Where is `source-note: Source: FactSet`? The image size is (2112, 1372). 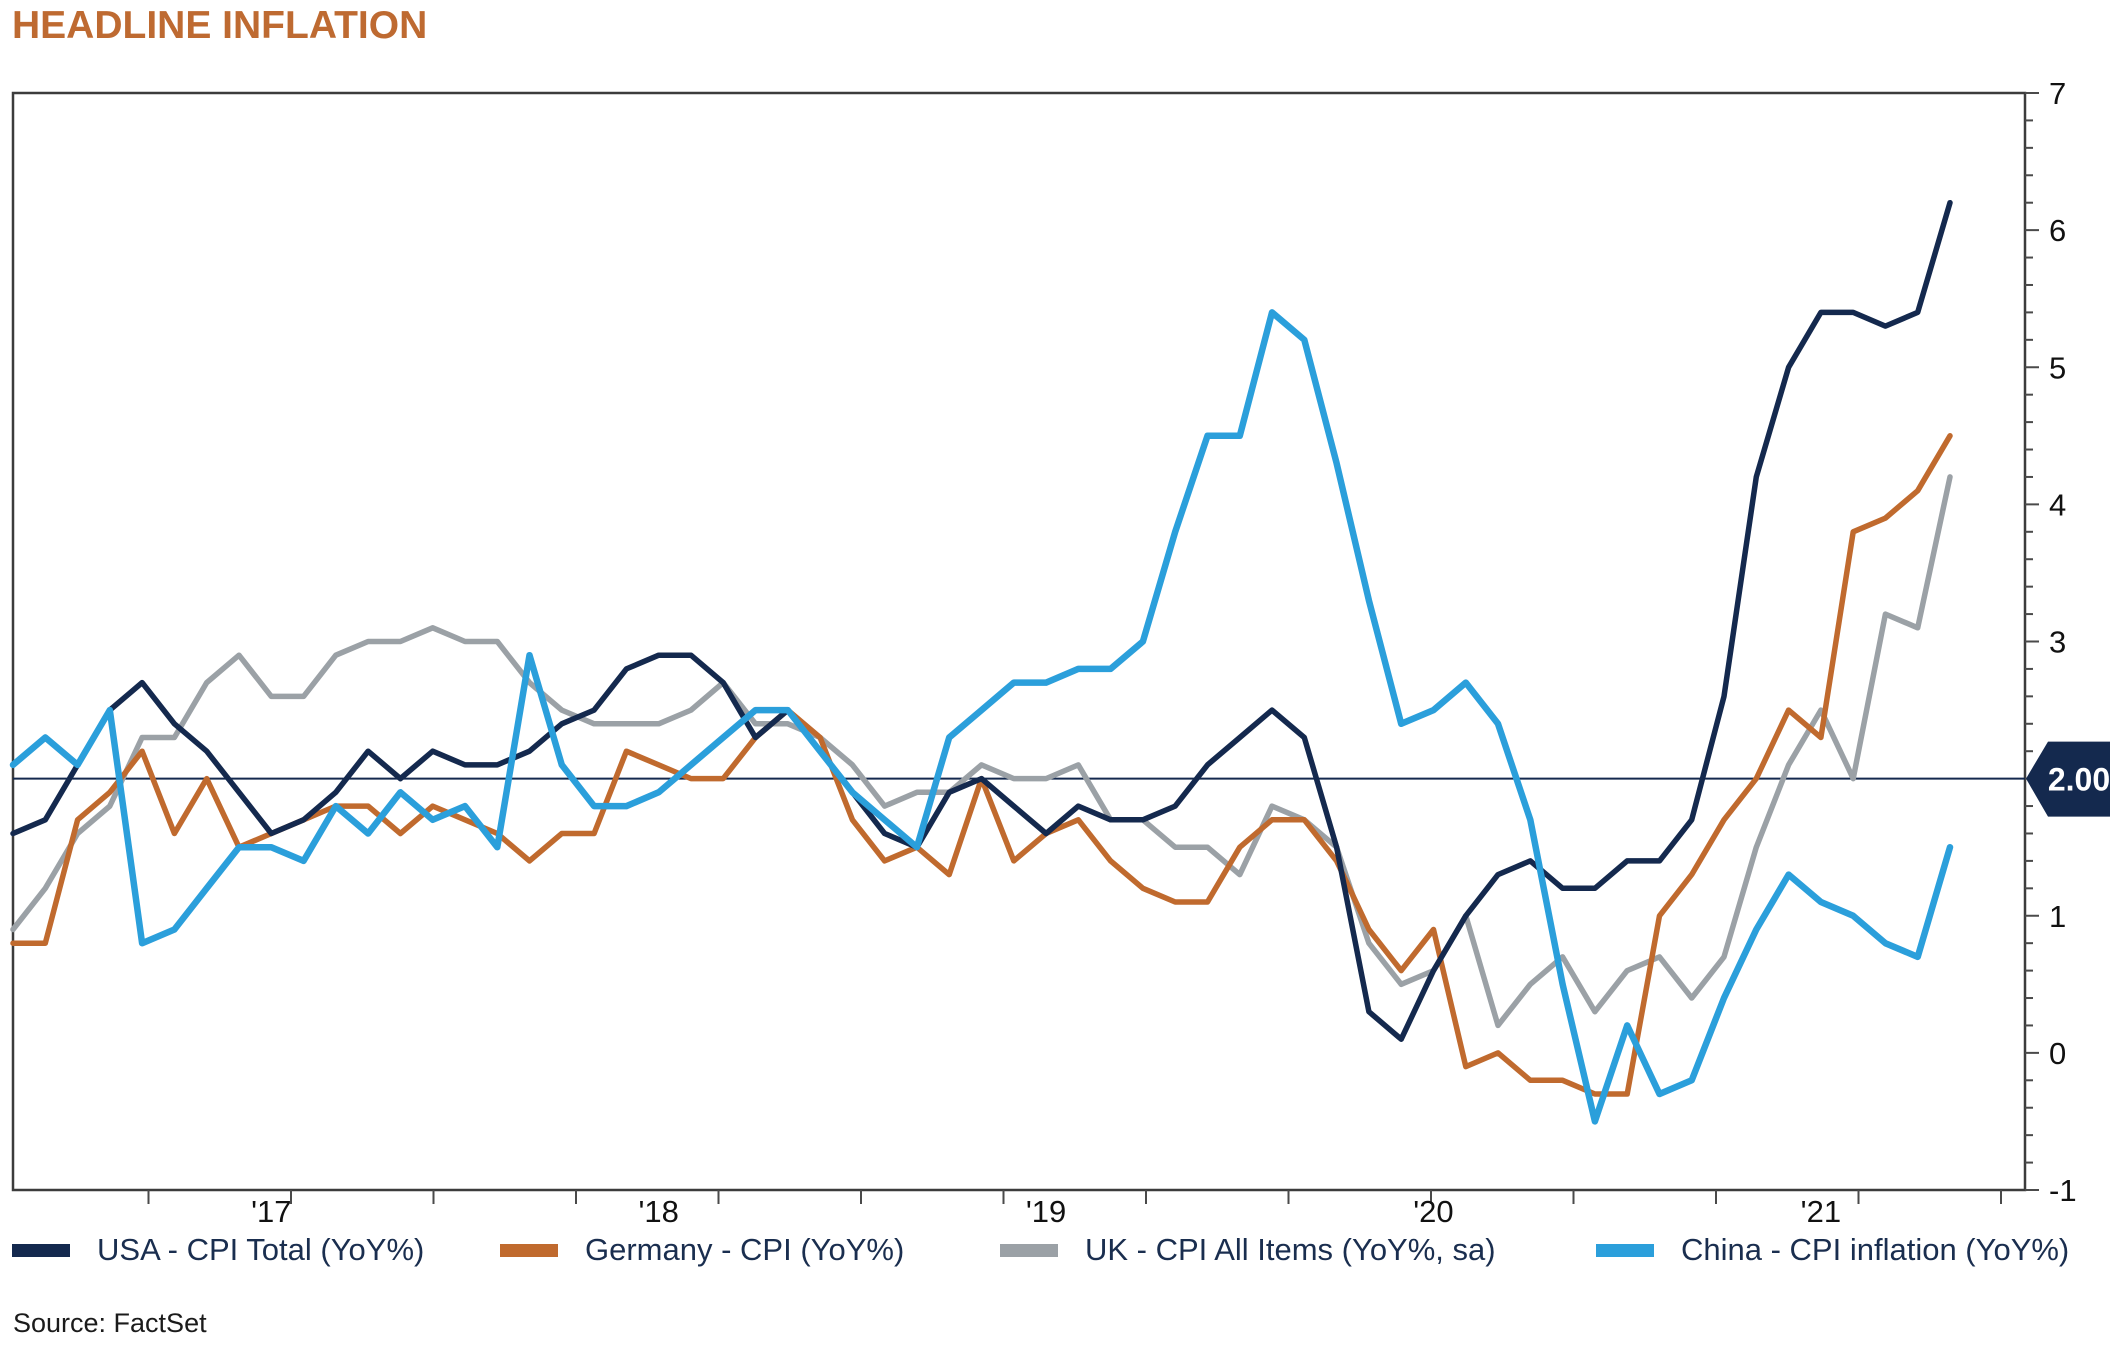
source-note: Source: FactSet is located at coordinates (110, 1323).